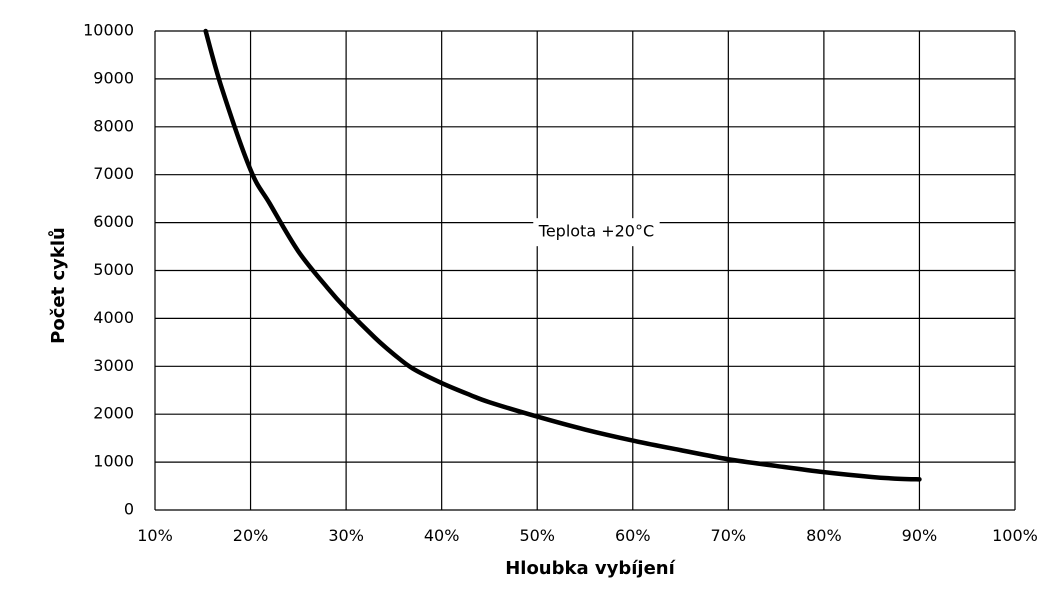 This screenshot has width=1059, height=589. Describe the element at coordinates (729, 535) in the screenshot. I see `x-tick-label: 70%` at that location.